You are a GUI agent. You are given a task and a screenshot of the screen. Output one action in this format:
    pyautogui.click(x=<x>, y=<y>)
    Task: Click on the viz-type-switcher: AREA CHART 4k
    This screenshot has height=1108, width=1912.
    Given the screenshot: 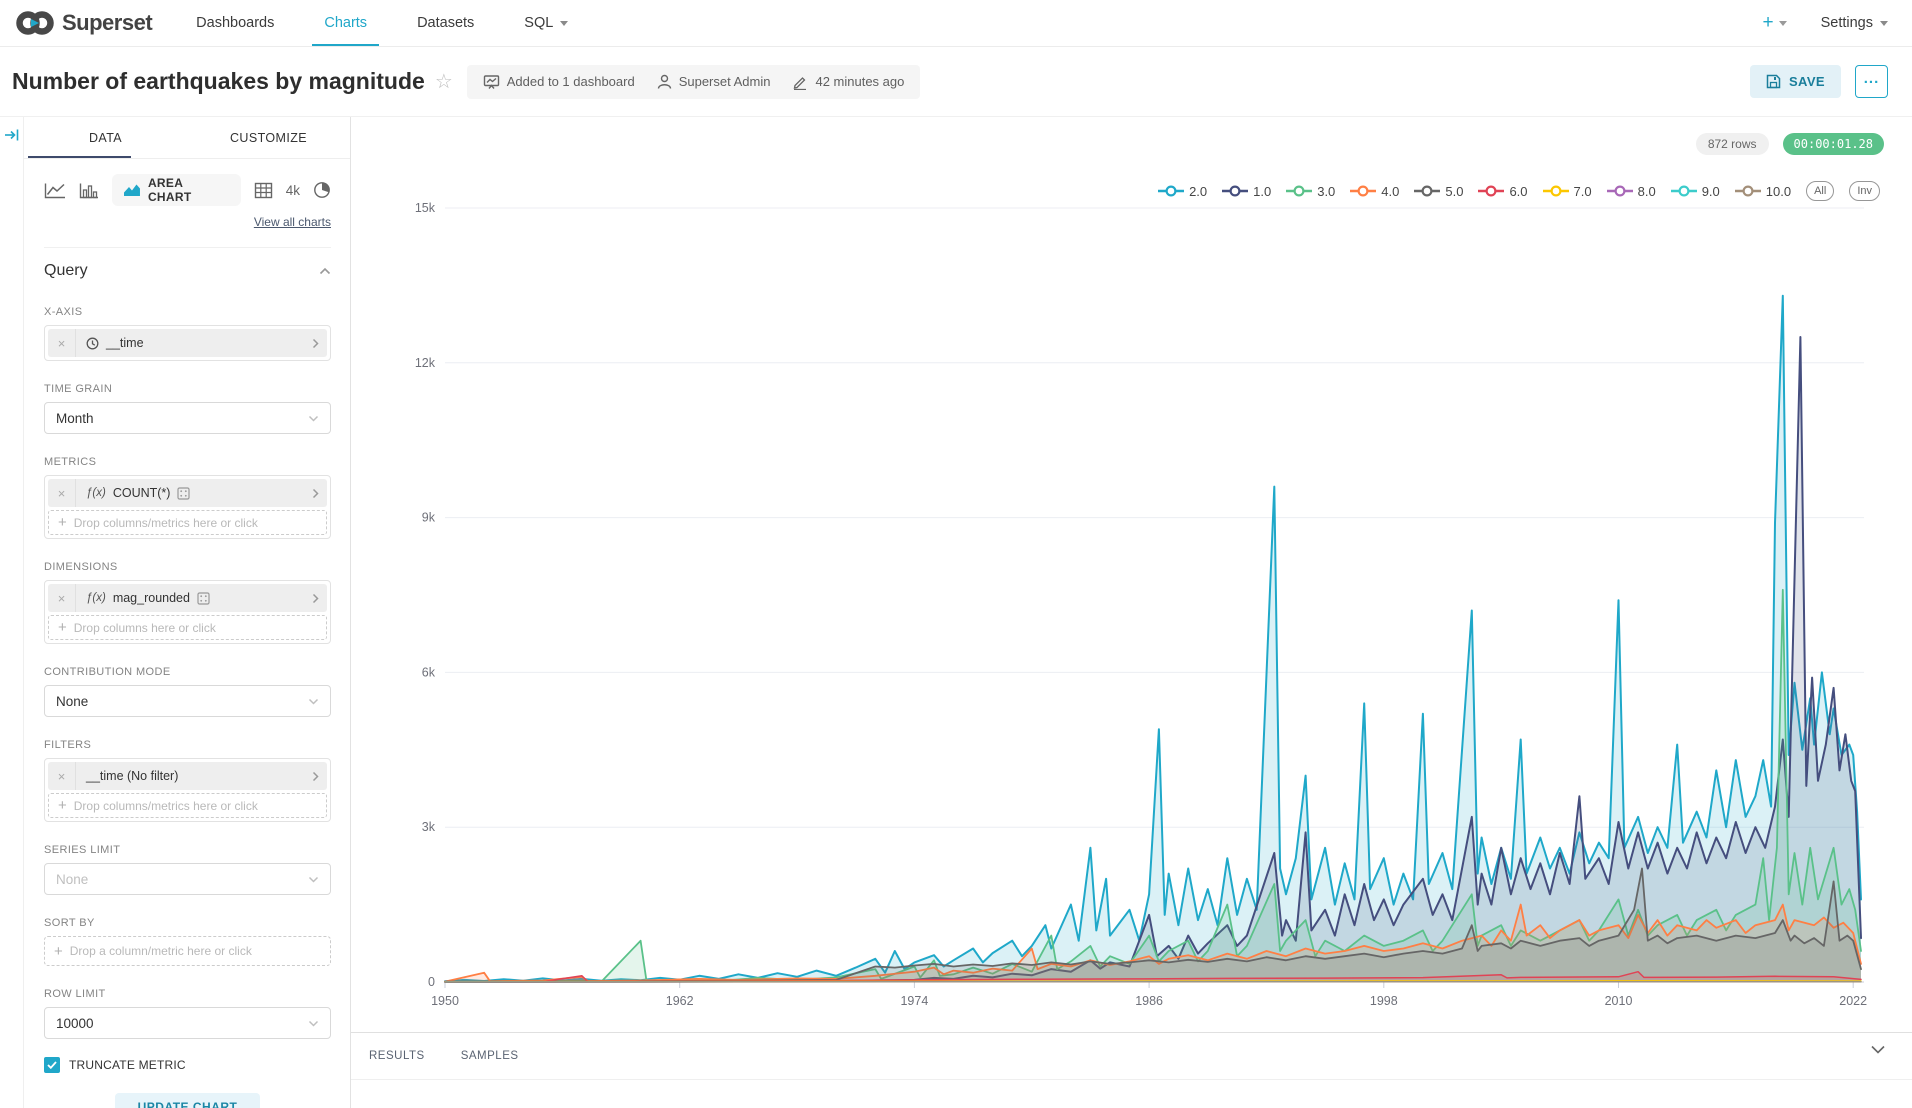 What is the action you would take?
    pyautogui.click(x=187, y=190)
    